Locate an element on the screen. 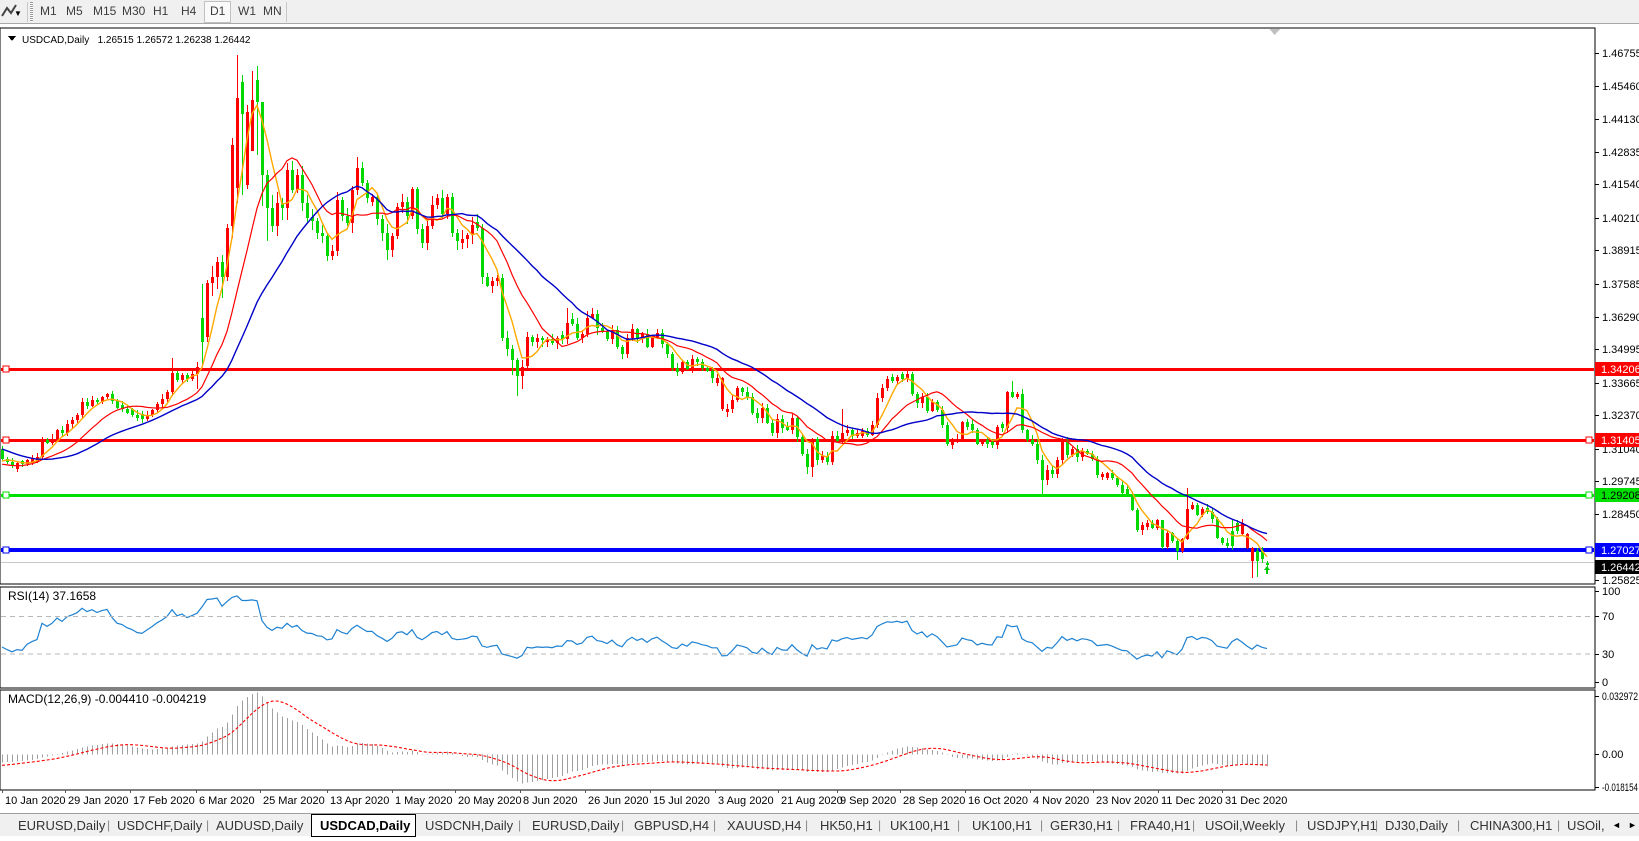 This screenshot has height=841, width=1639. svg-text: 1.28450 is located at coordinates (1620, 515).